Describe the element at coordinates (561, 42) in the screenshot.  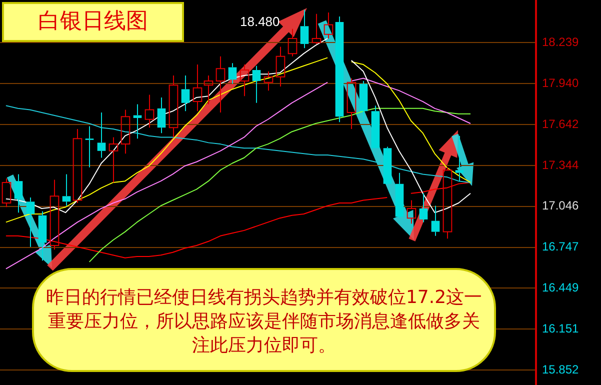
I see `y-tick-label: 18.239` at that location.